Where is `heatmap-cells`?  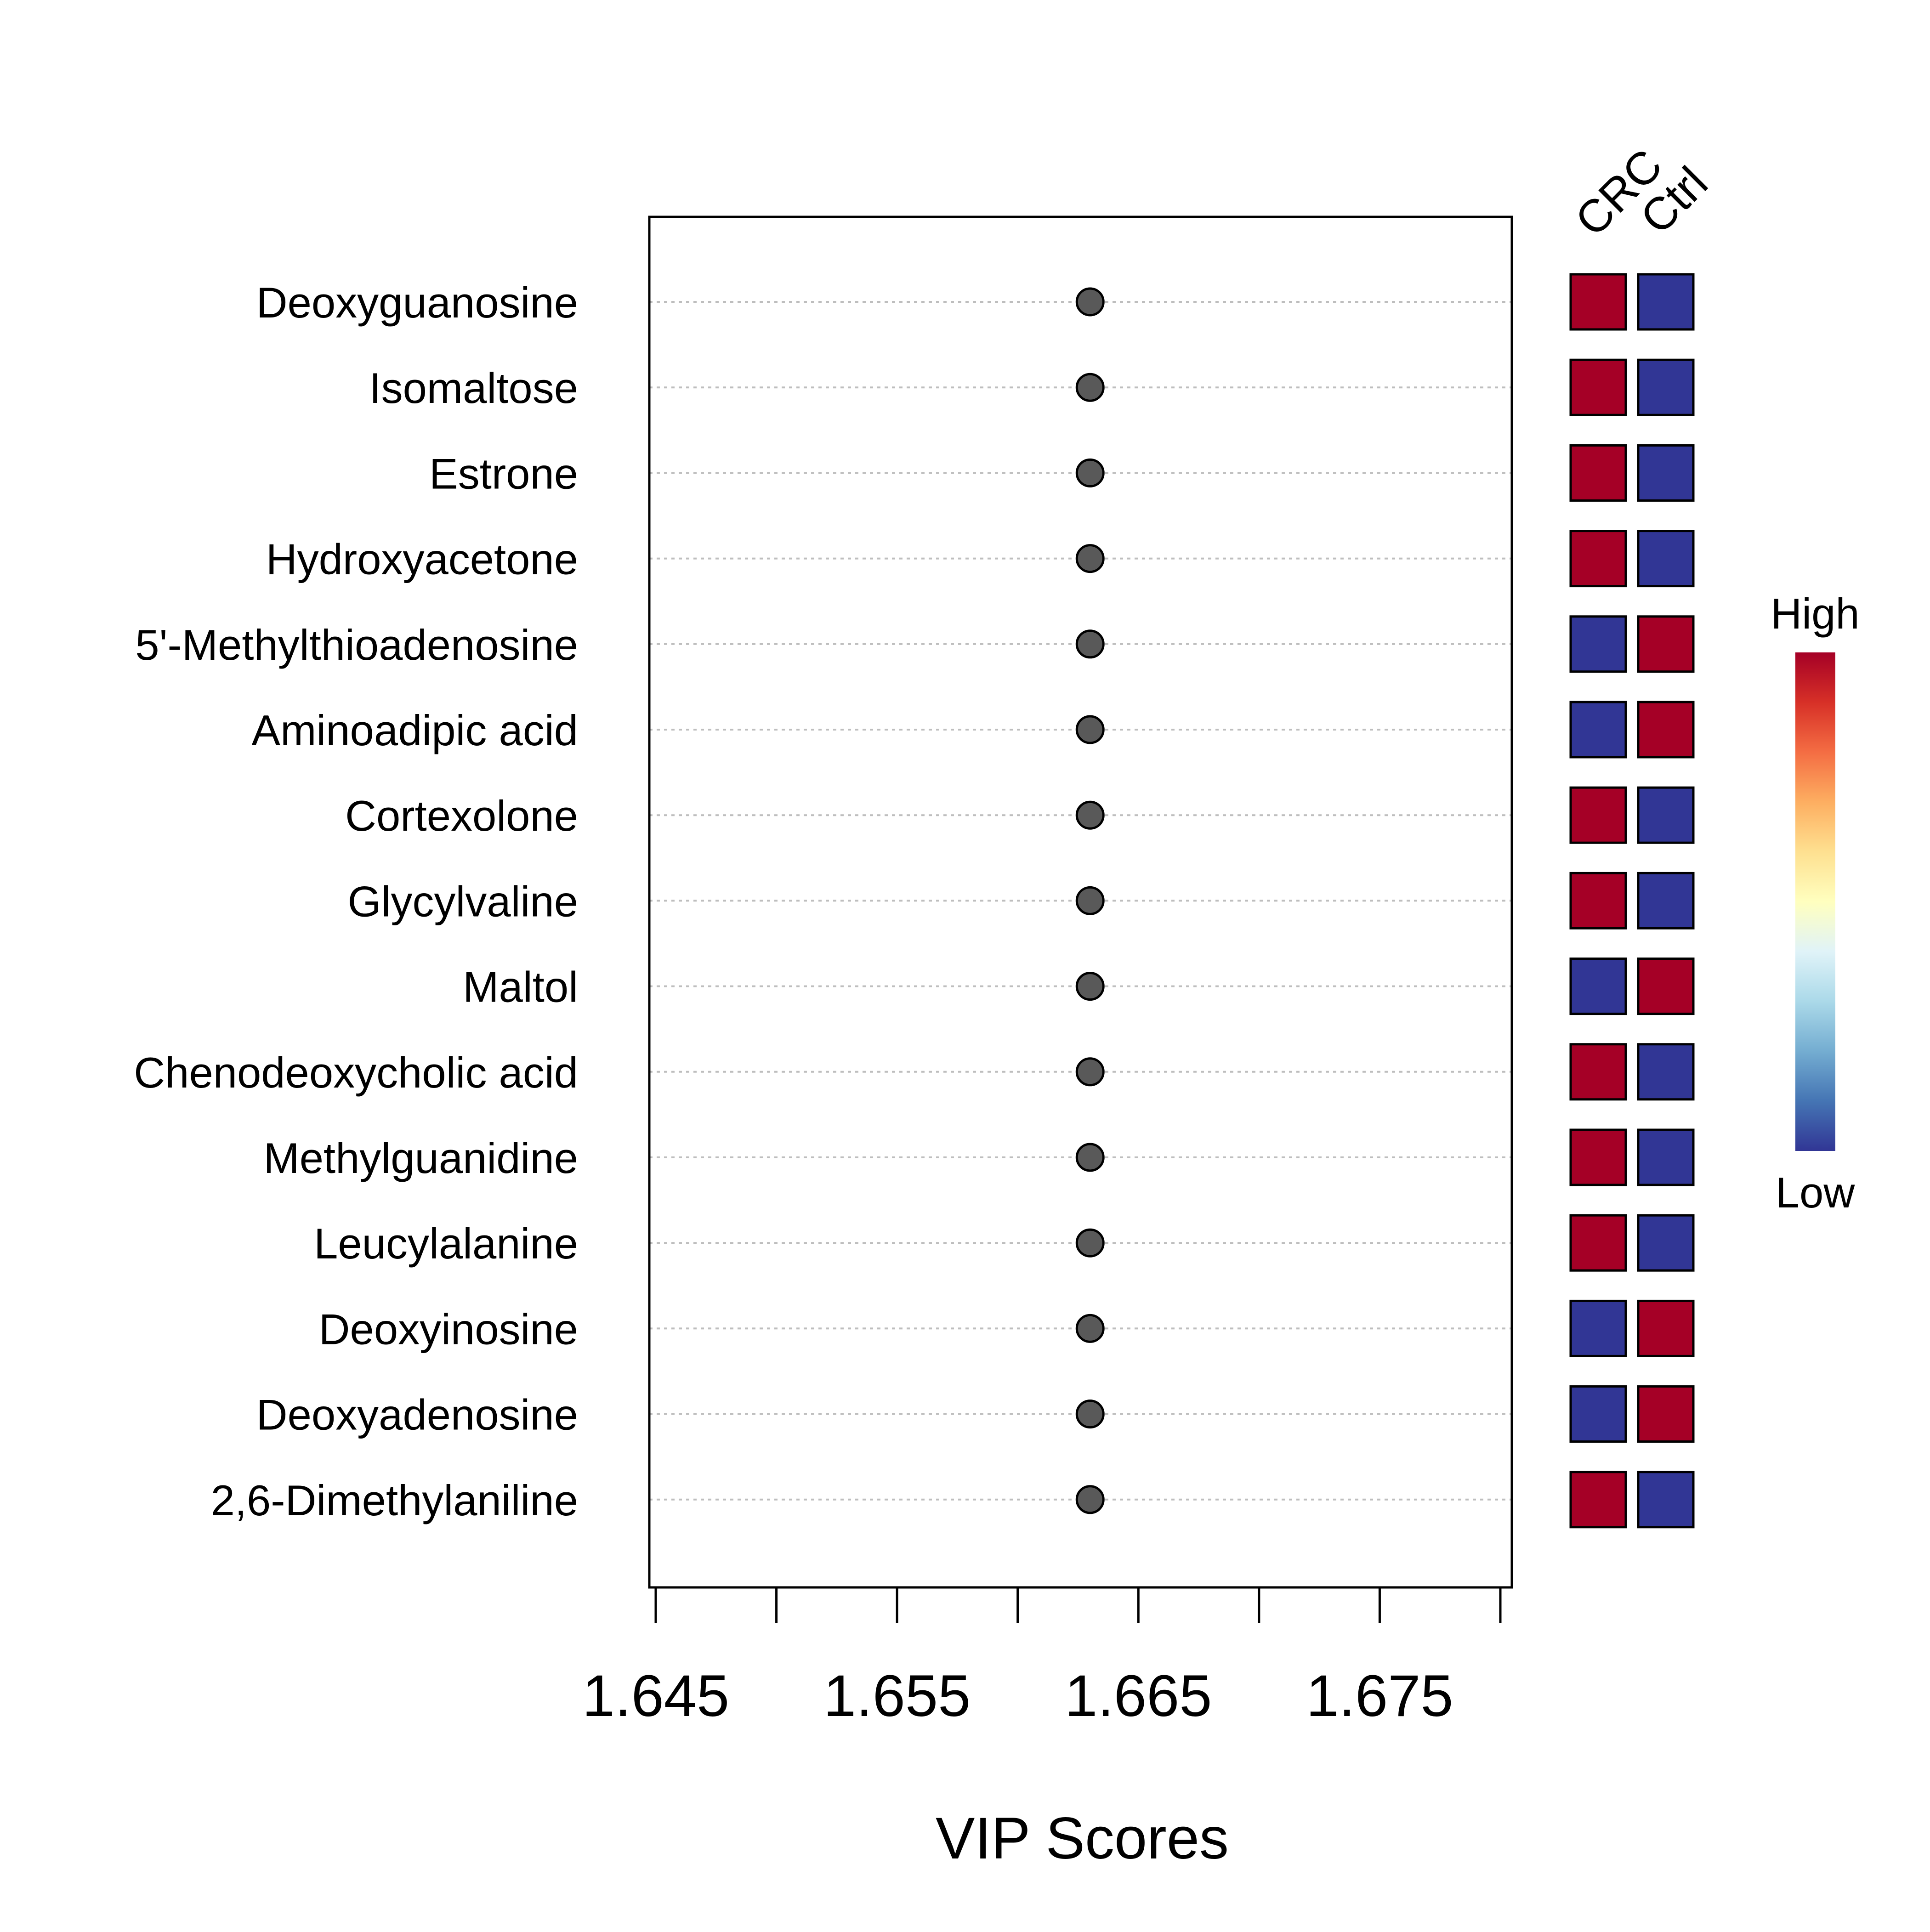 heatmap-cells is located at coordinates (1632, 901).